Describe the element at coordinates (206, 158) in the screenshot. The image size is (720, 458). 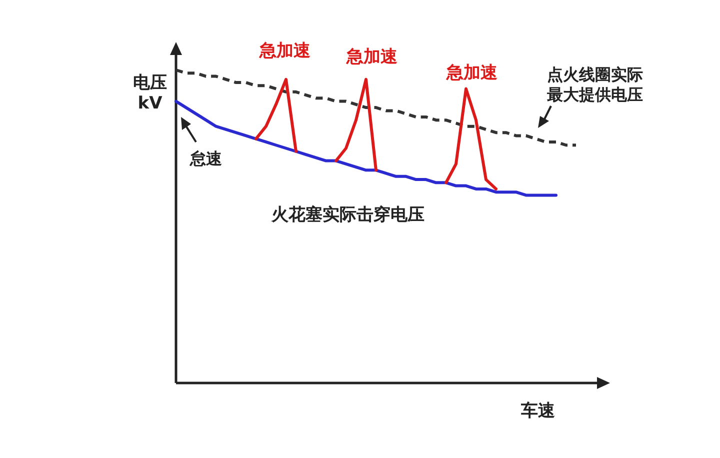
I see `annotation: 怠速` at that location.